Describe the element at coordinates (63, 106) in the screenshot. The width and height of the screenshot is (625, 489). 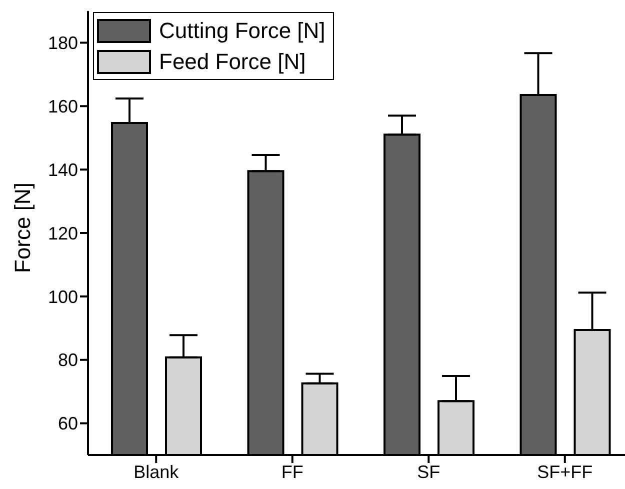
I see `y-tick-label: 160` at that location.